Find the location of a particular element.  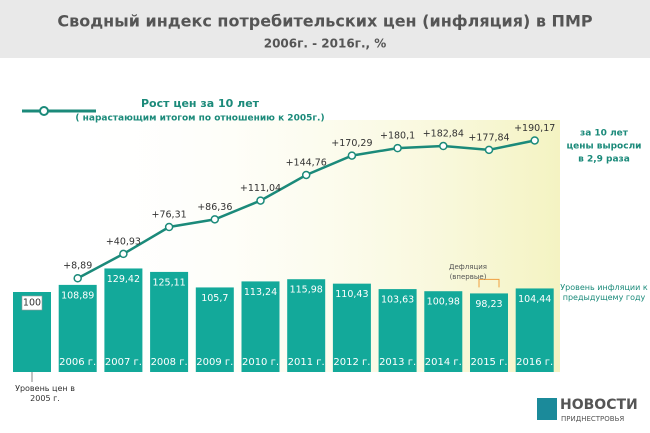

legend-marker is located at coordinates (44, 111).